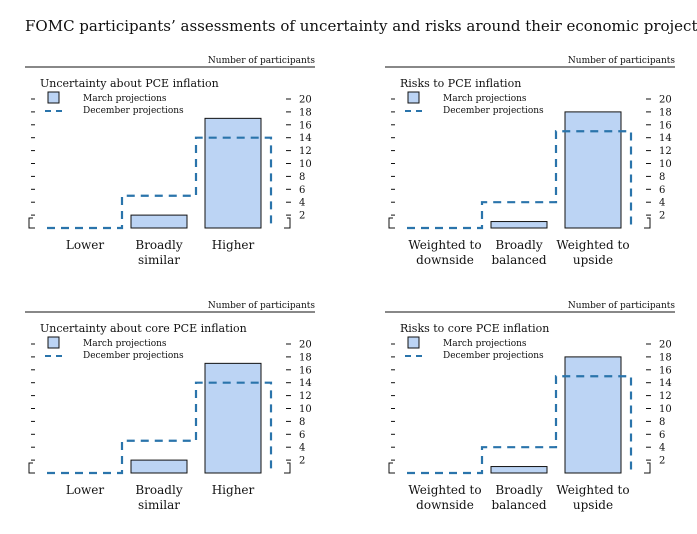  I want to click on panel-title: Risks to core PCE inflation, so click(474, 328).